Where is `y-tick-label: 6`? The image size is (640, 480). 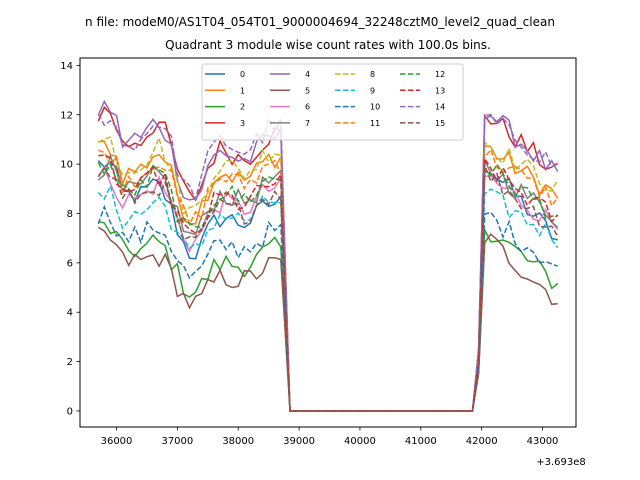 y-tick-label: 6 is located at coordinates (70, 263).